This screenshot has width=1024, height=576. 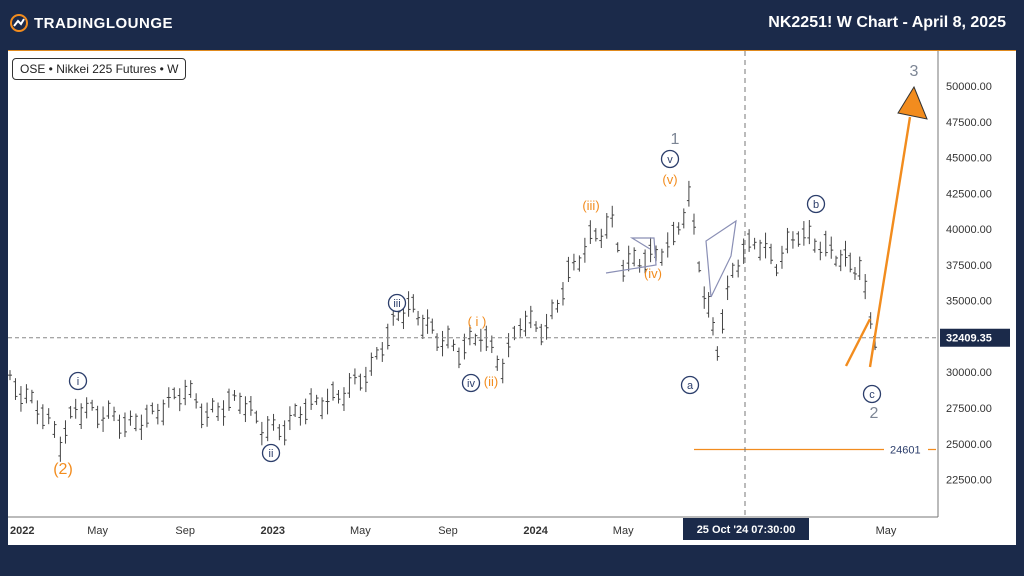 I want to click on wave-label: 3, so click(x=914, y=71).